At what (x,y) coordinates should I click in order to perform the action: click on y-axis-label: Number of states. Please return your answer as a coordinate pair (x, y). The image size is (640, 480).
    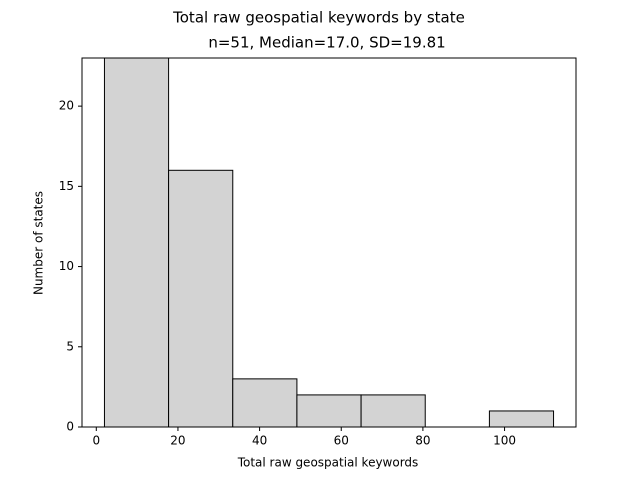
    Looking at the image, I should click on (39, 243).